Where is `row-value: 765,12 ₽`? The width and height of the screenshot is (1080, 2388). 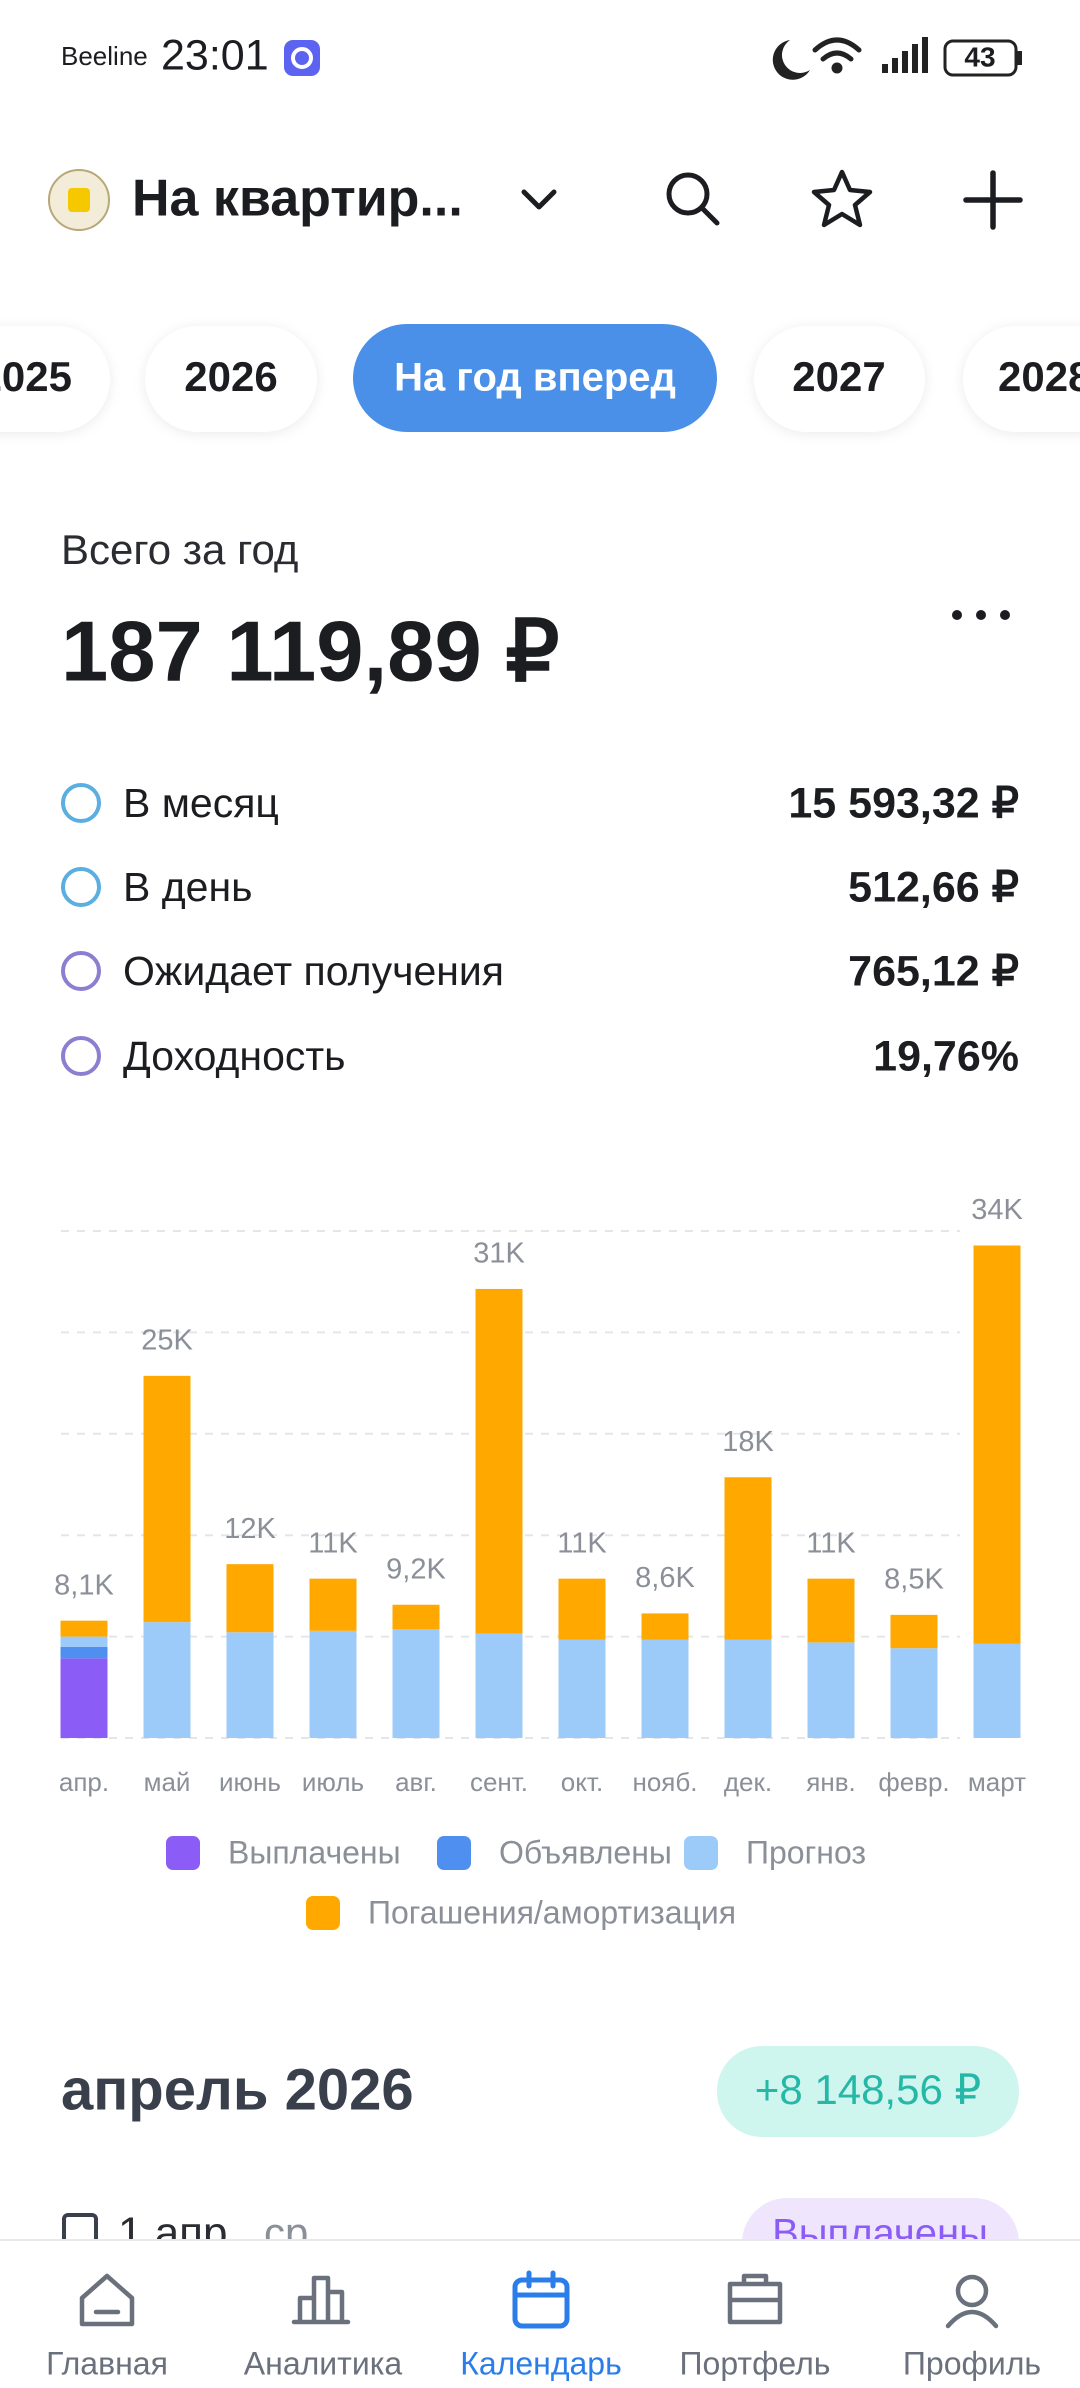
row-value: 765,12 ₽ is located at coordinates (933, 971).